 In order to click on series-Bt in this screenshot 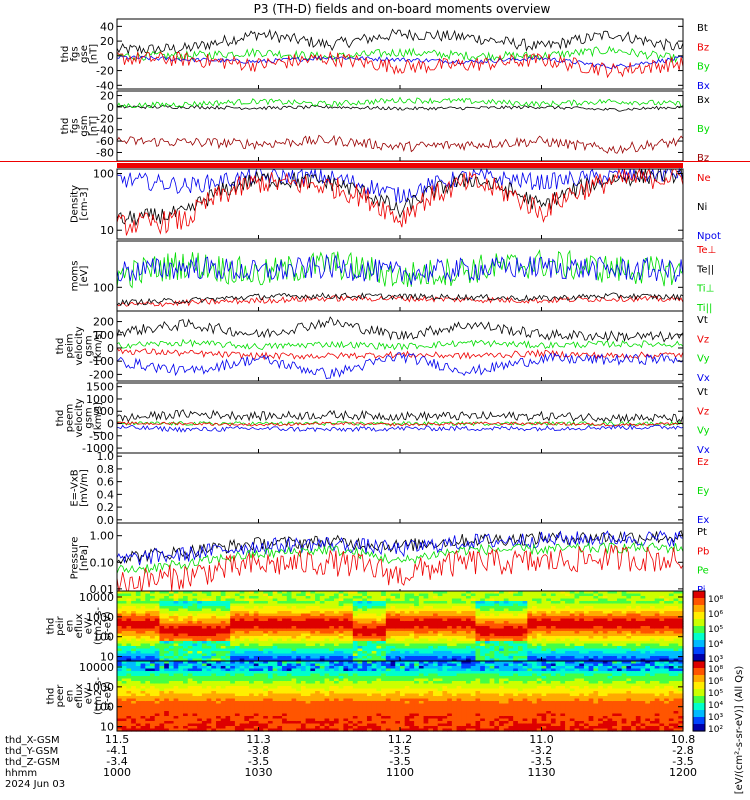, I will do `click(400, 42)`.